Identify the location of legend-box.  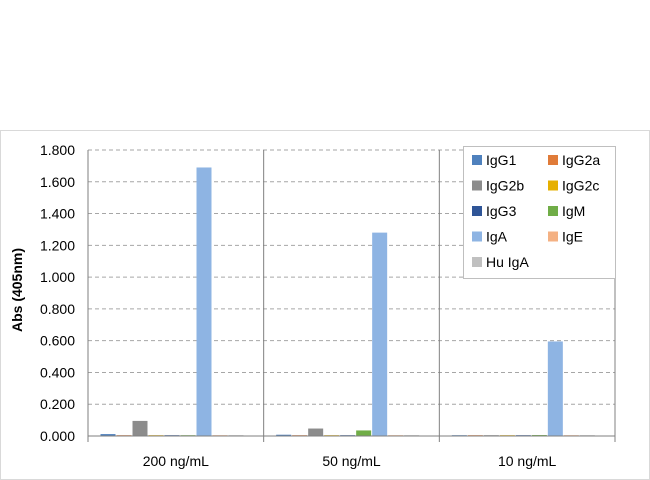
(539, 212).